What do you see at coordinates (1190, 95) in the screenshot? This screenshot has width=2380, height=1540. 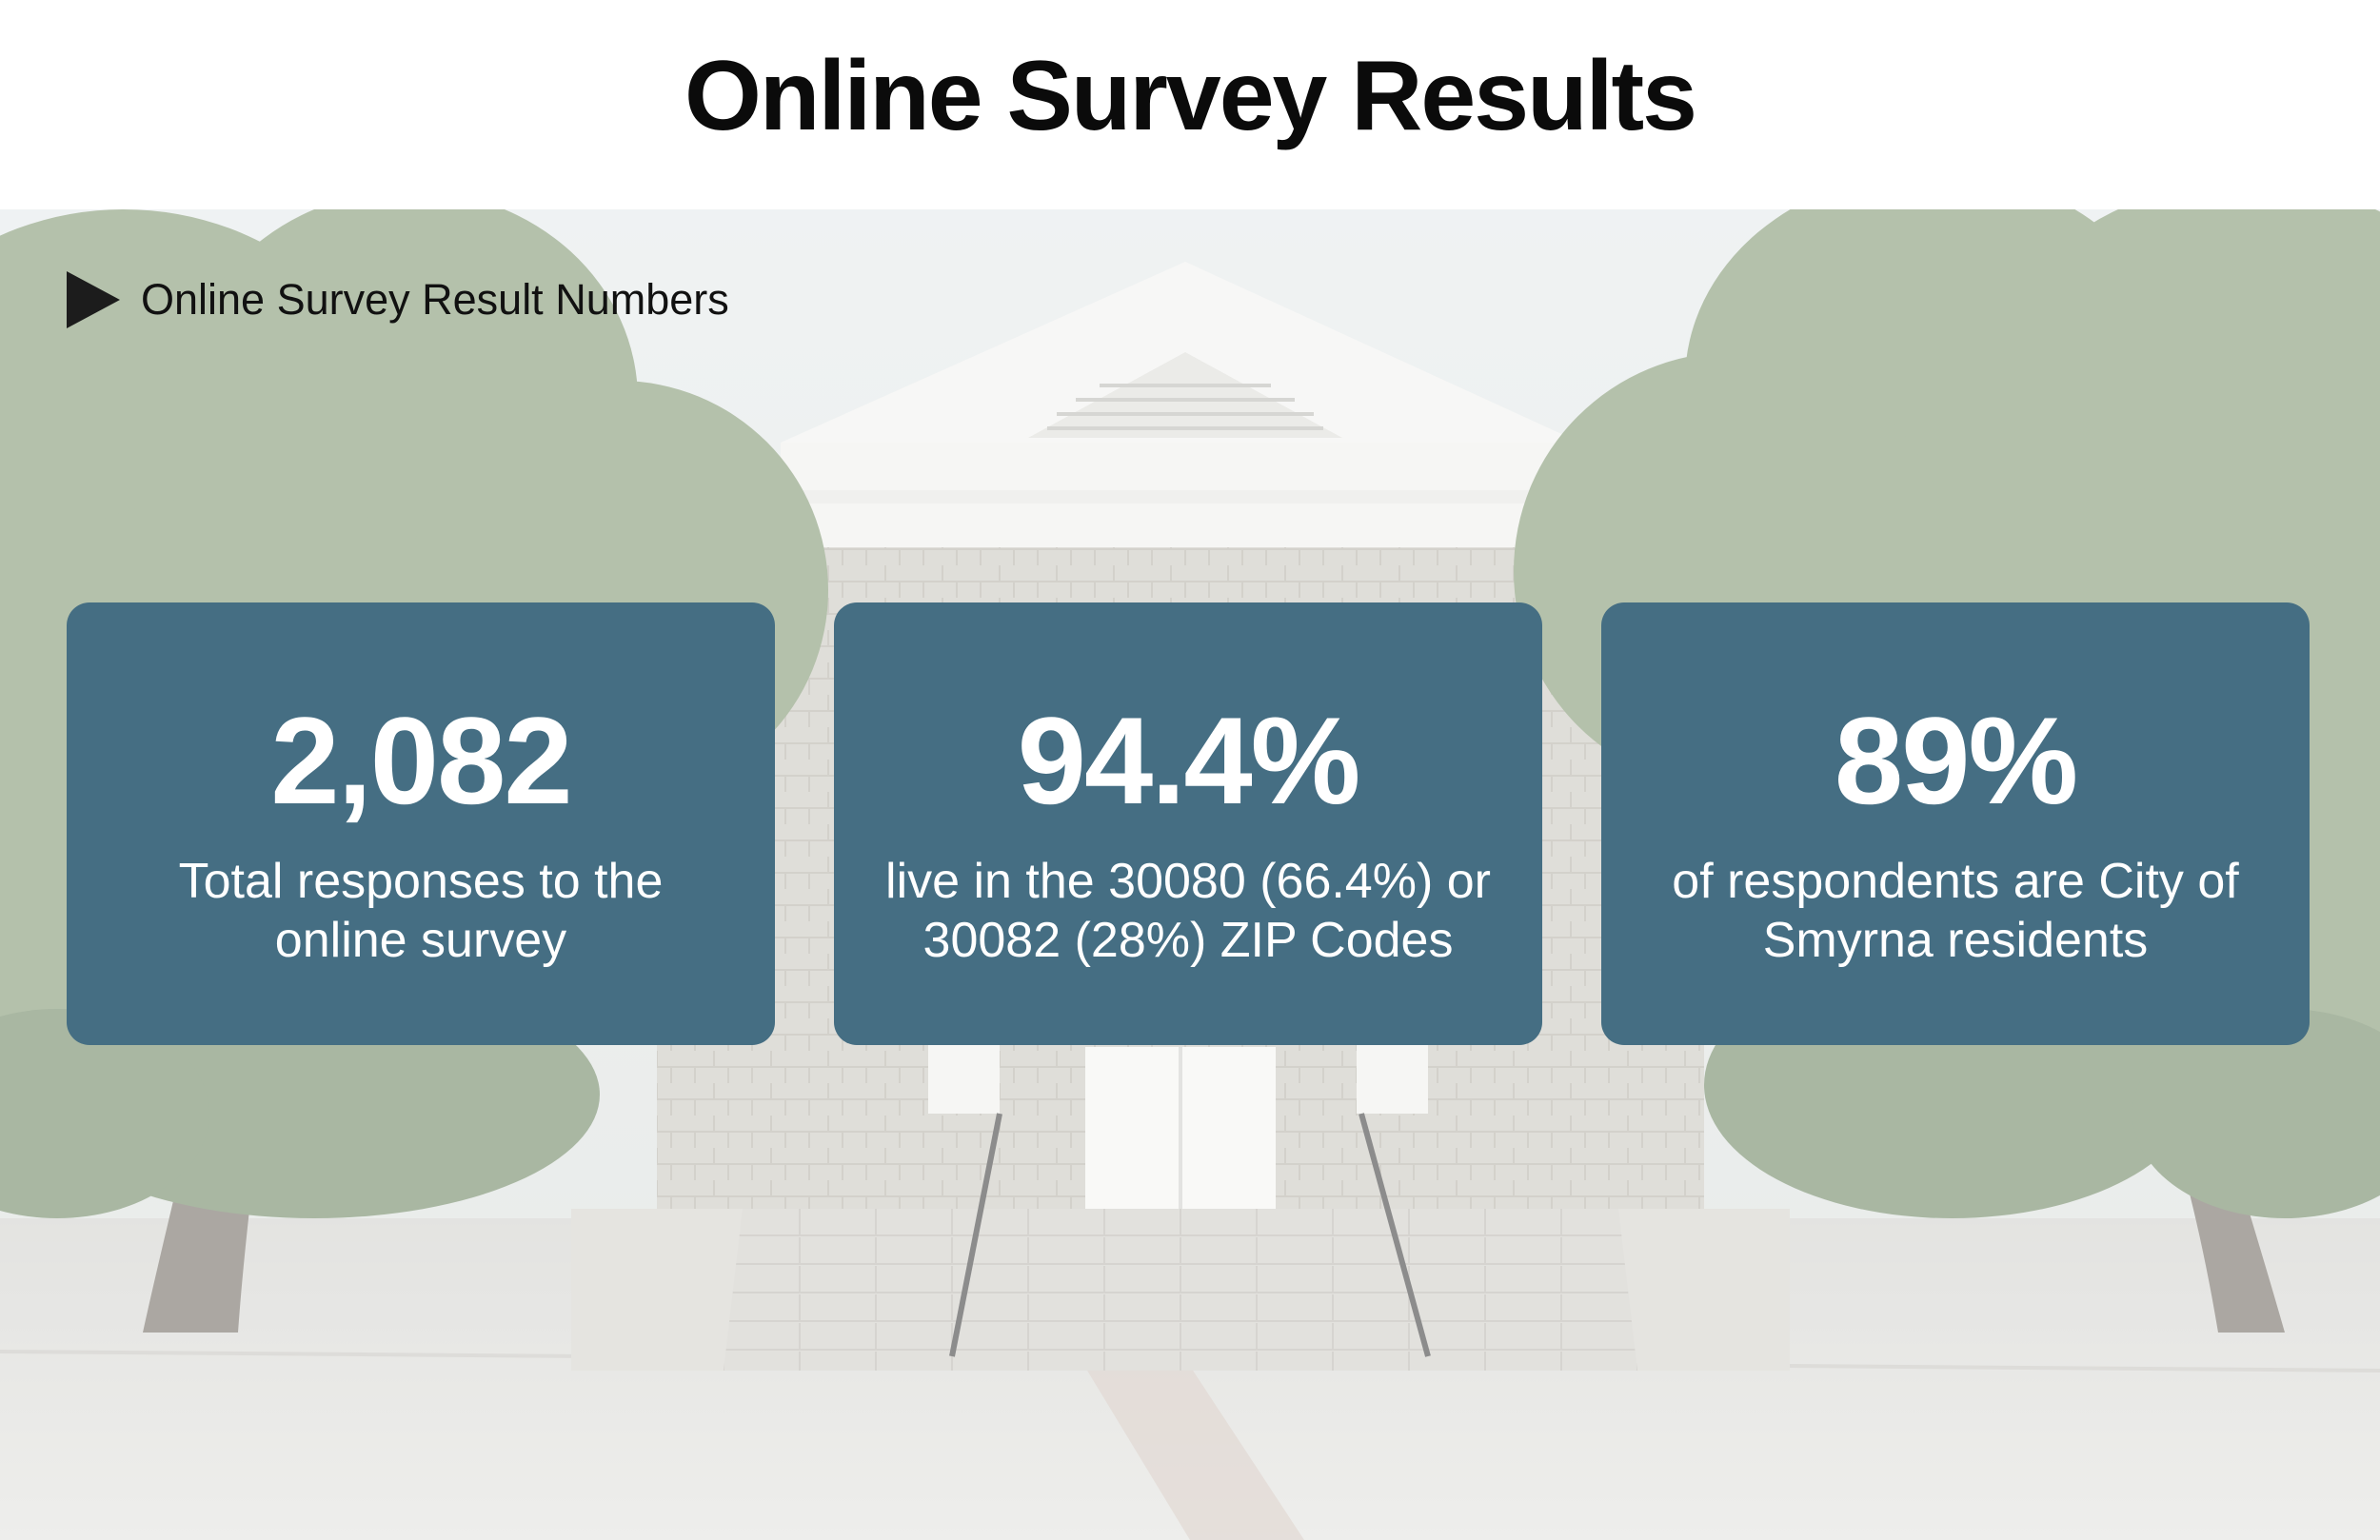 I see `page-title: Online Survey Results` at bounding box center [1190, 95].